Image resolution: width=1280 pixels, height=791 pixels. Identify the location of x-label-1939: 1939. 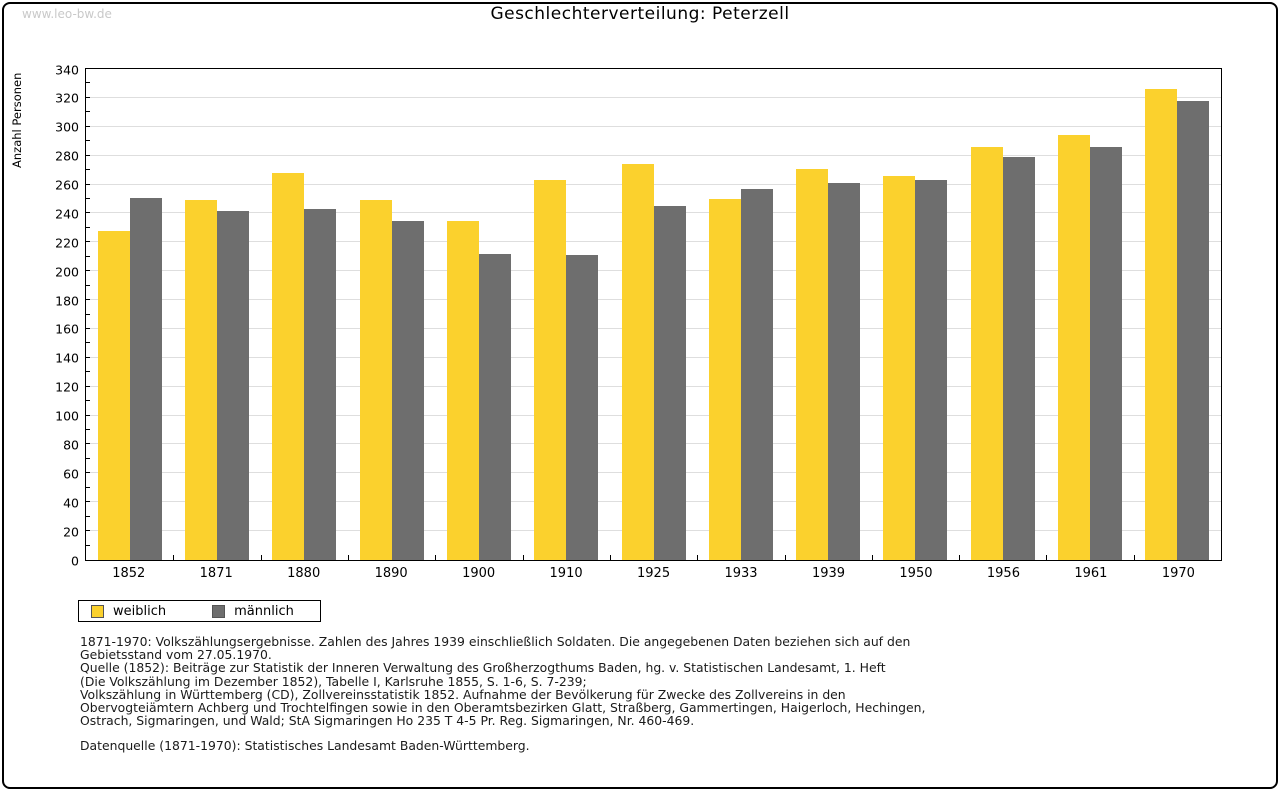
(828, 573).